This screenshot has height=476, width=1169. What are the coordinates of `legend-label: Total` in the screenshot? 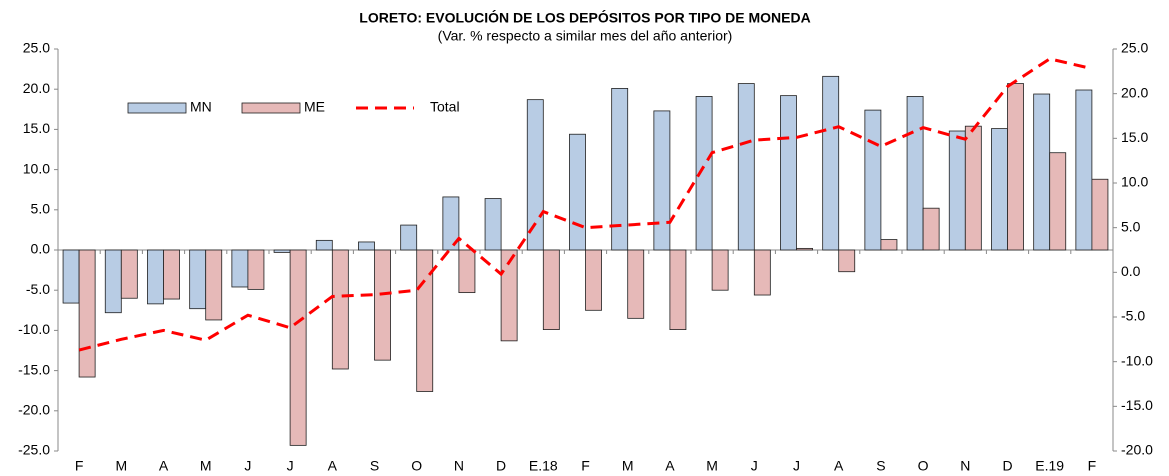 It's located at (445, 107).